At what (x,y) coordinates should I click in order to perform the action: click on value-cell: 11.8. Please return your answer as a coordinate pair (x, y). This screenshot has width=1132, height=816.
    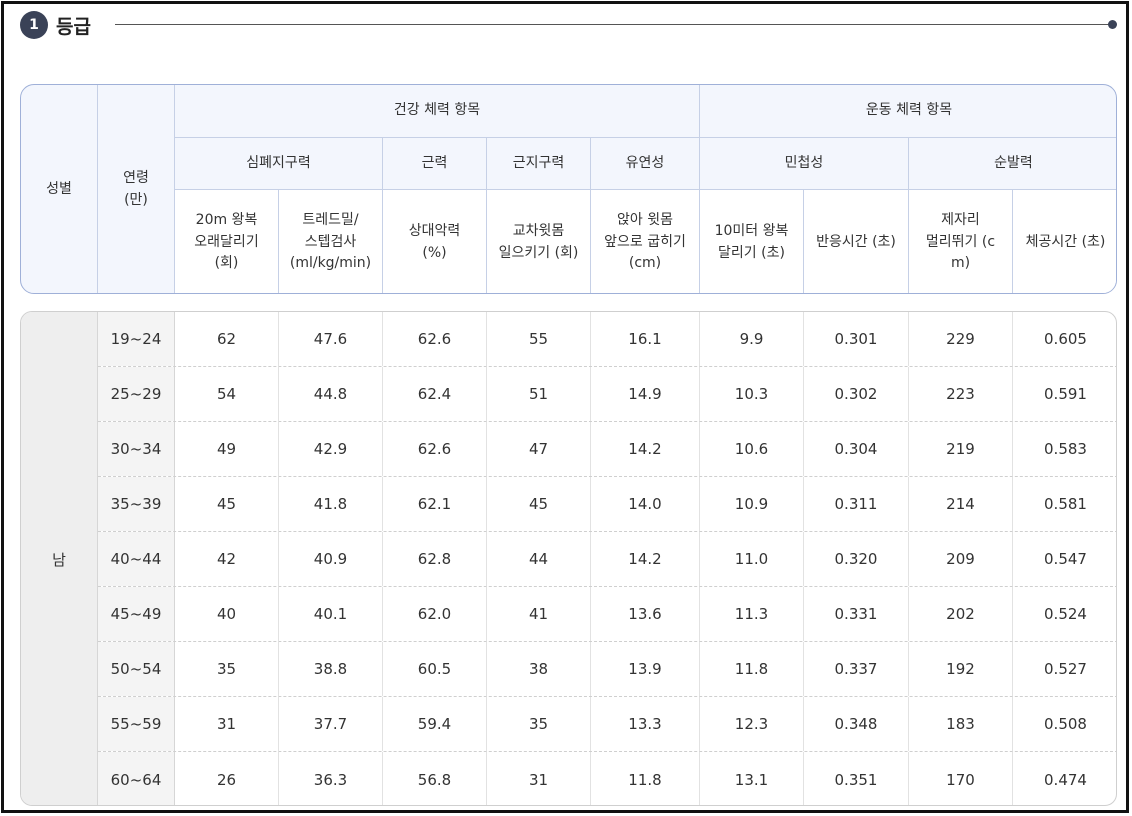
    Looking at the image, I should click on (752, 669).